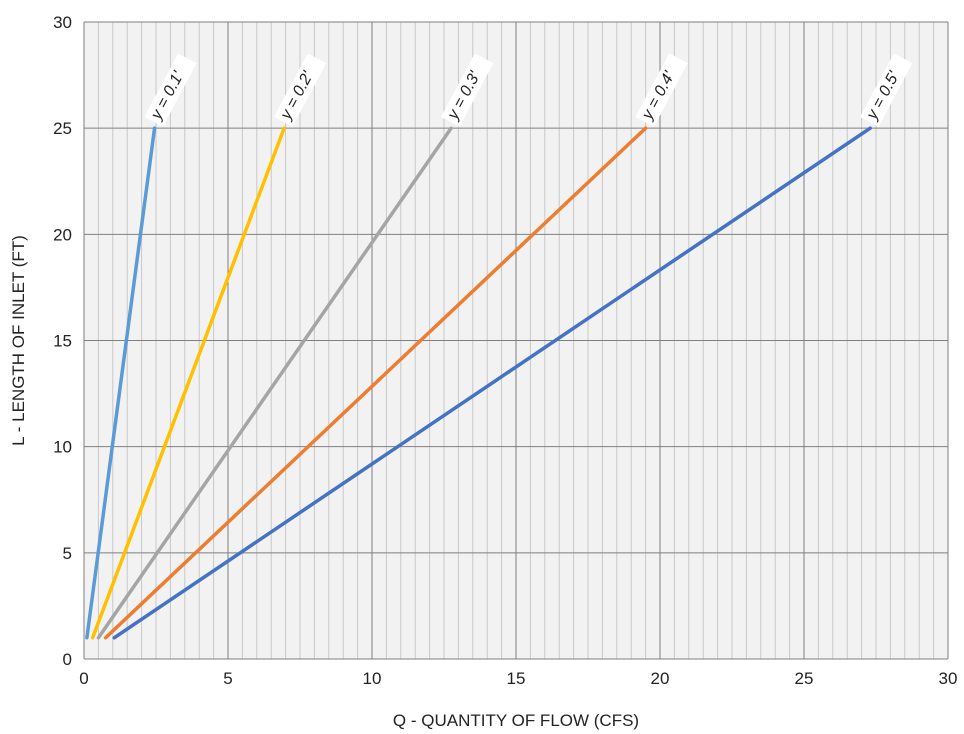 This screenshot has width=964, height=734. I want to click on x-tick-label: 30, so click(948, 678).